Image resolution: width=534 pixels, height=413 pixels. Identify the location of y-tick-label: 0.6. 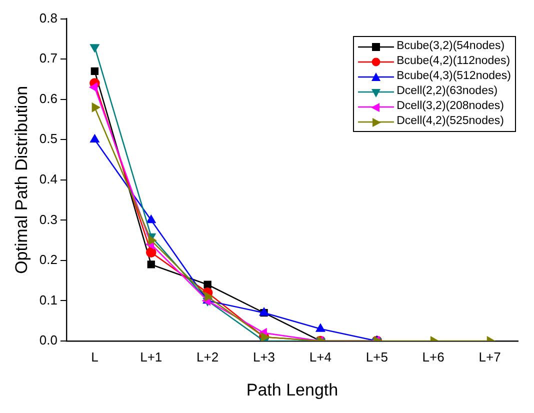
(48, 98).